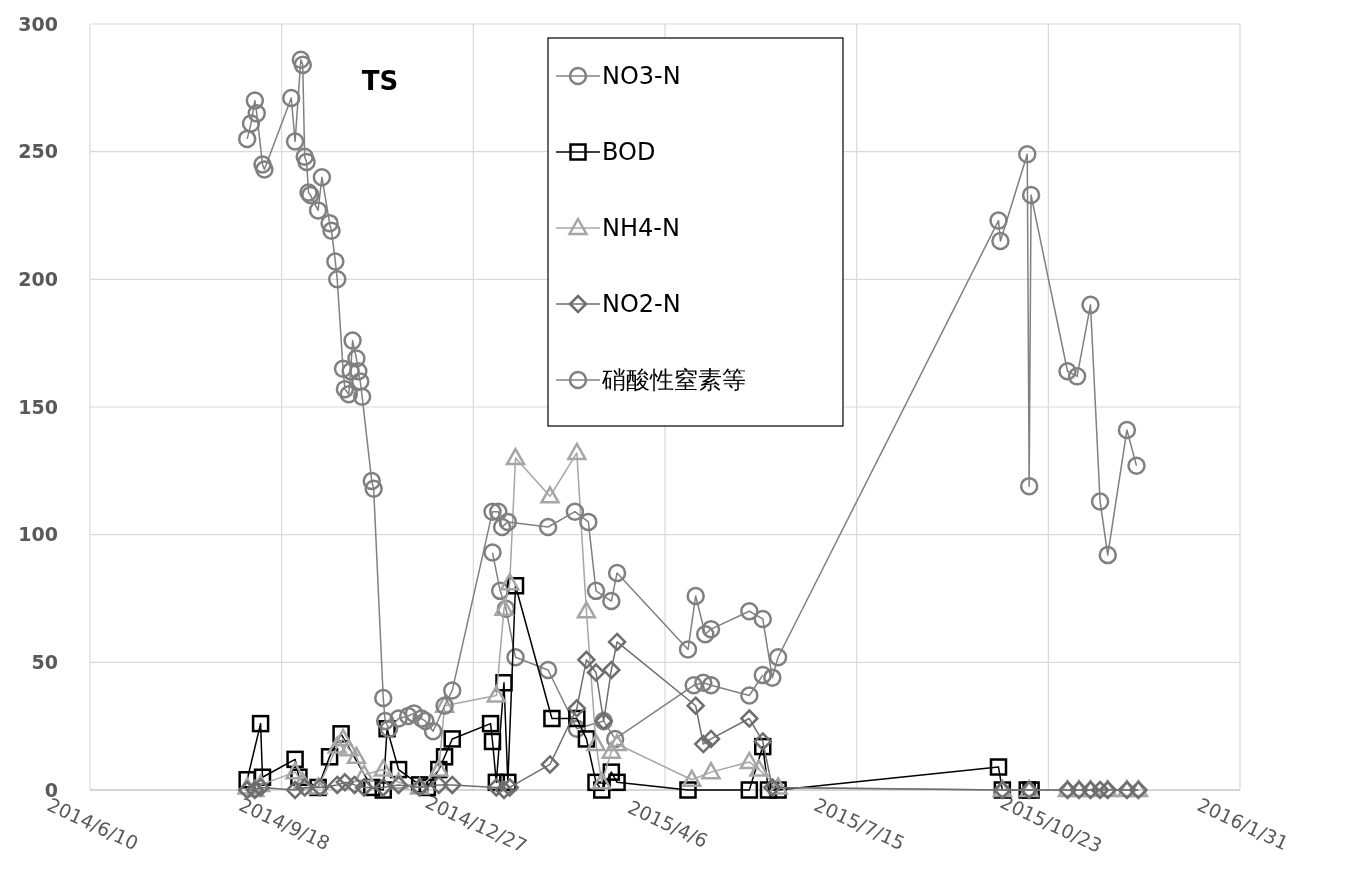 This screenshot has height=883, width=1364. What do you see at coordinates (673, 380) in the screenshot?
I see `legend-label: 硝酸性窒素等` at bounding box center [673, 380].